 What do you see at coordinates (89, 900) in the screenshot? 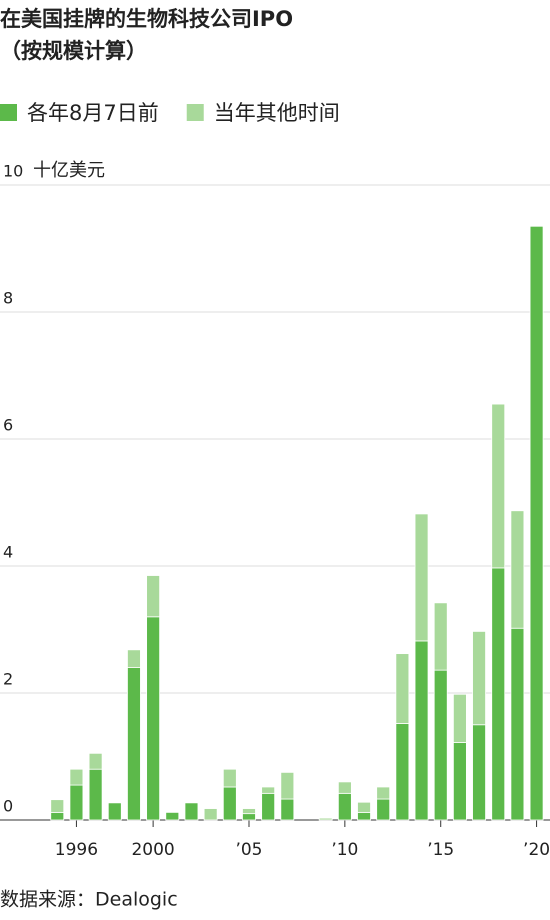
I see `source: 数据来源：Dealogic` at bounding box center [89, 900].